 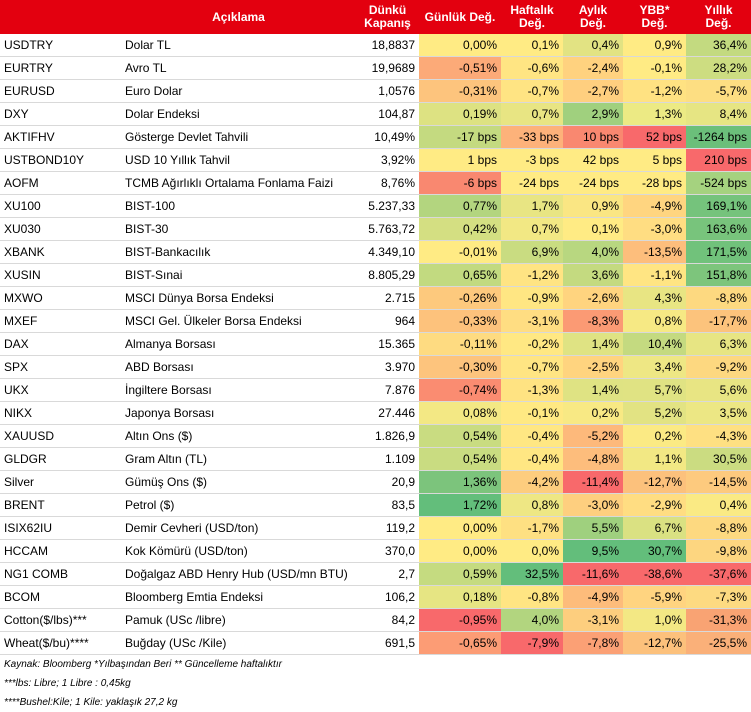 I want to click on cell-monthly: -3,0%, so click(x=593, y=505).